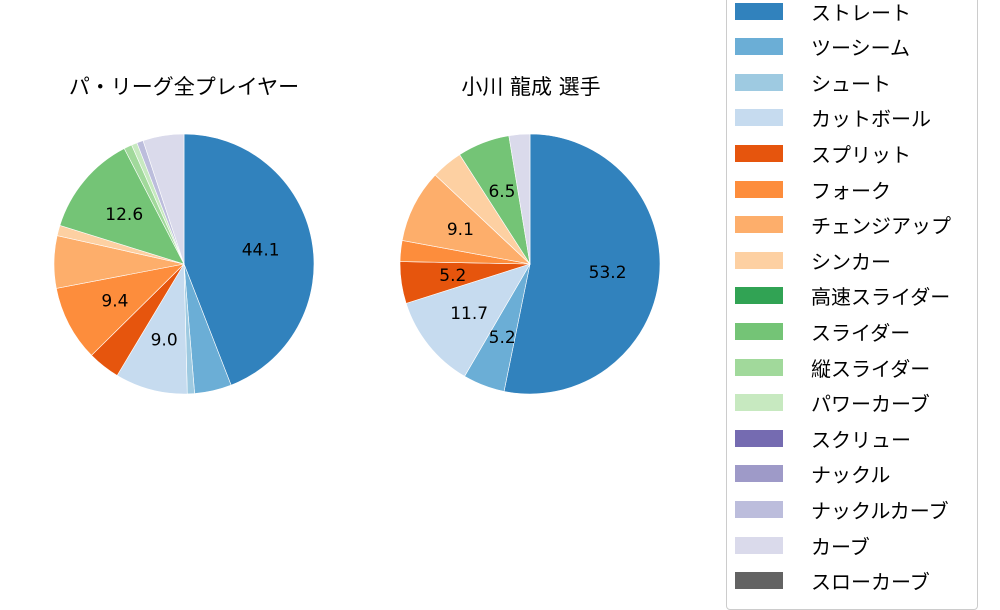 This screenshot has height=610, width=1000. I want to click on legend-item: スクリュー, so click(823, 439).